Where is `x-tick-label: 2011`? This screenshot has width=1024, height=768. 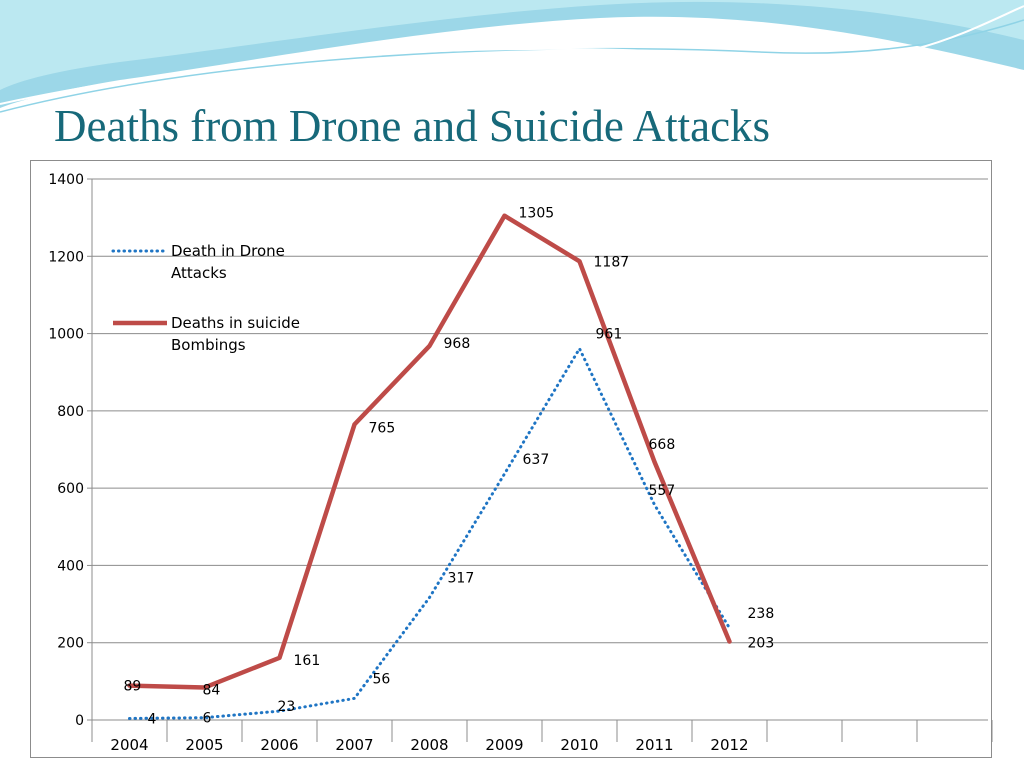
x-tick-label: 2011 is located at coordinates (654, 745).